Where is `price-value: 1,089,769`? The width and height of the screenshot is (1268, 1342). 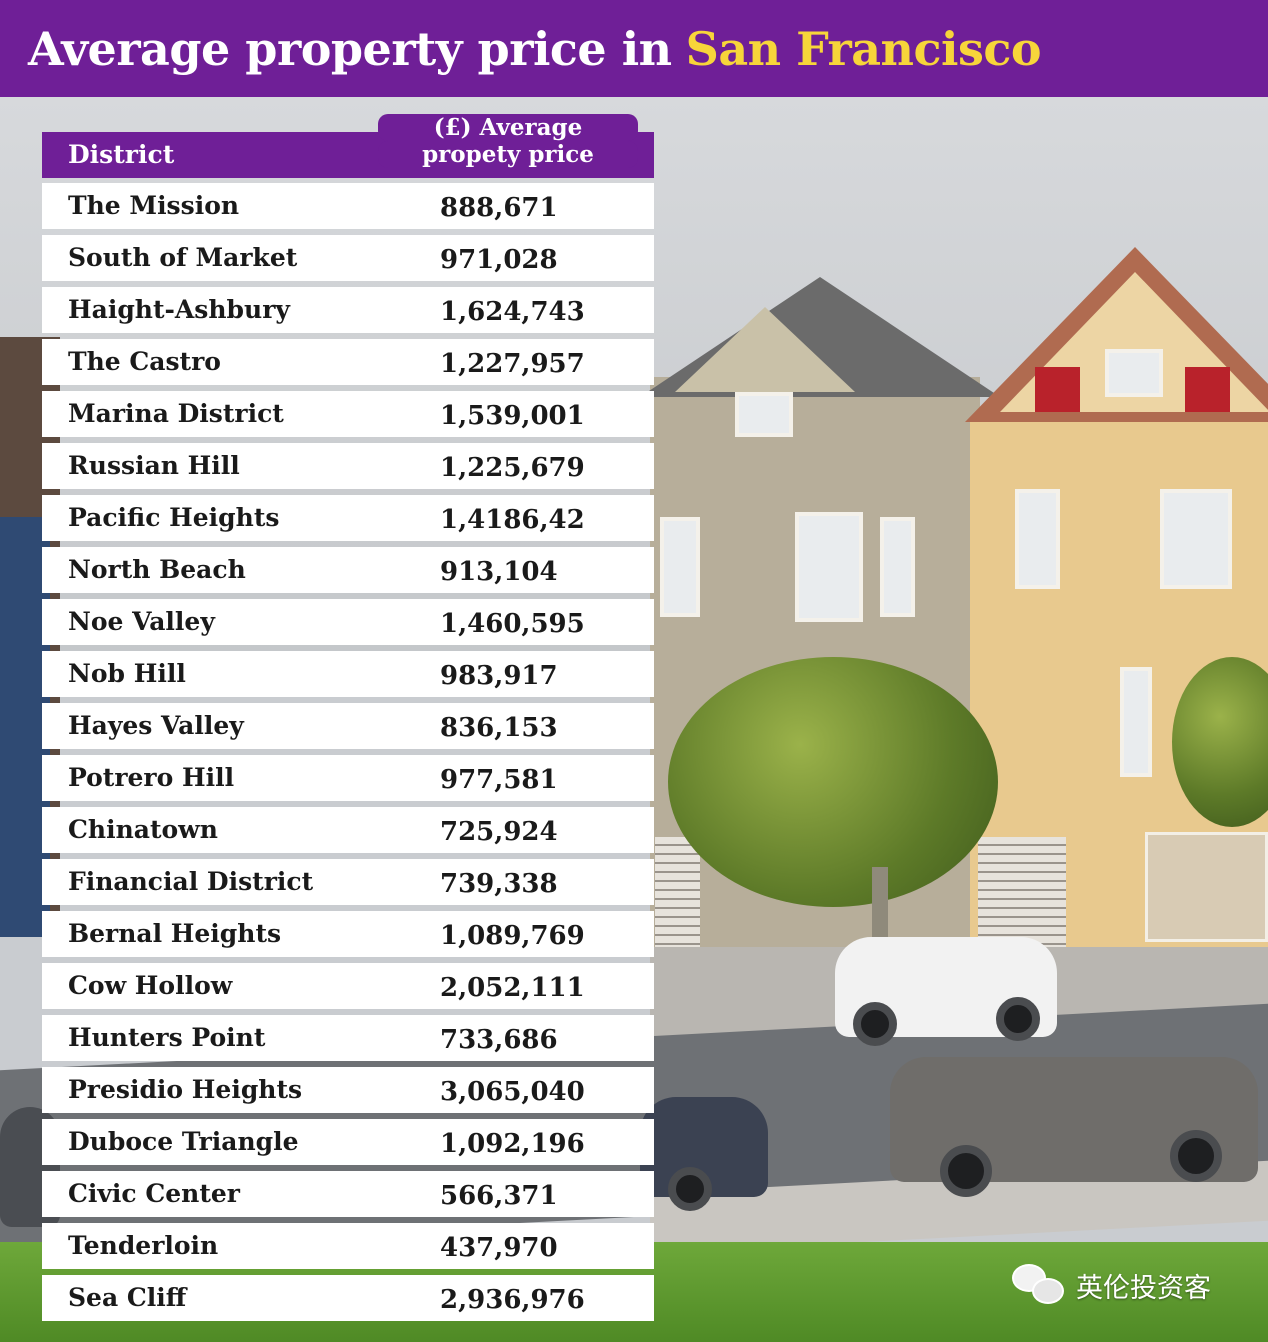
price-value: 1,089,769 is located at coordinates (512, 936).